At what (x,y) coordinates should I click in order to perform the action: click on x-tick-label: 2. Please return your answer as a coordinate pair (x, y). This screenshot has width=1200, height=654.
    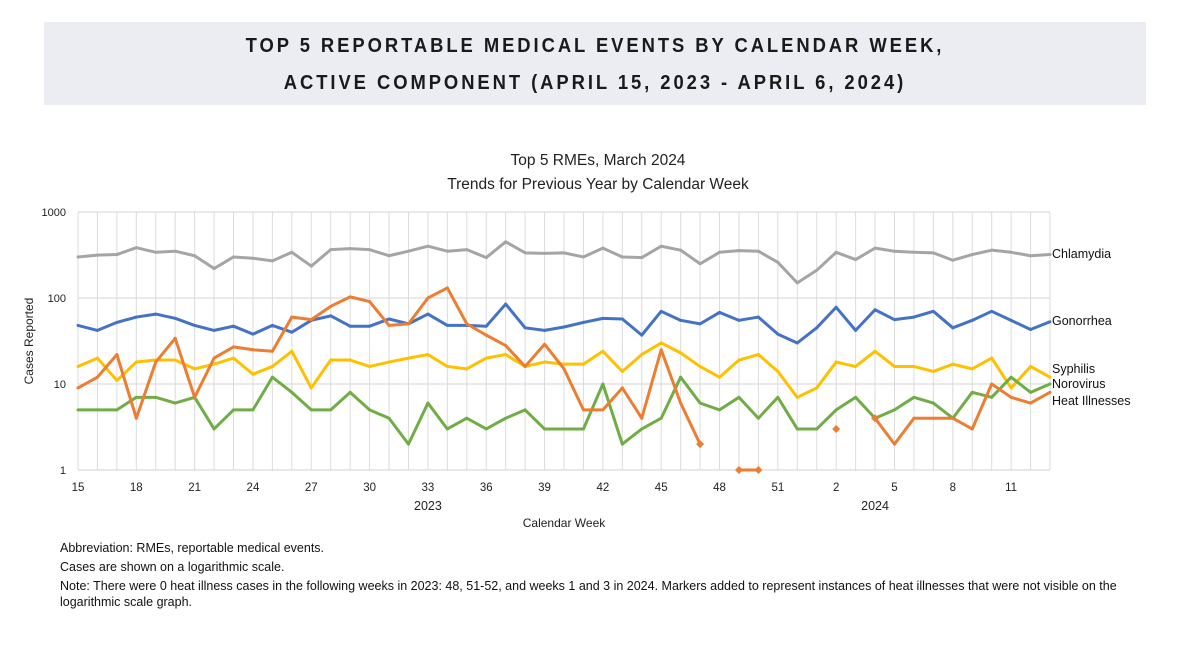
    Looking at the image, I should click on (836, 488).